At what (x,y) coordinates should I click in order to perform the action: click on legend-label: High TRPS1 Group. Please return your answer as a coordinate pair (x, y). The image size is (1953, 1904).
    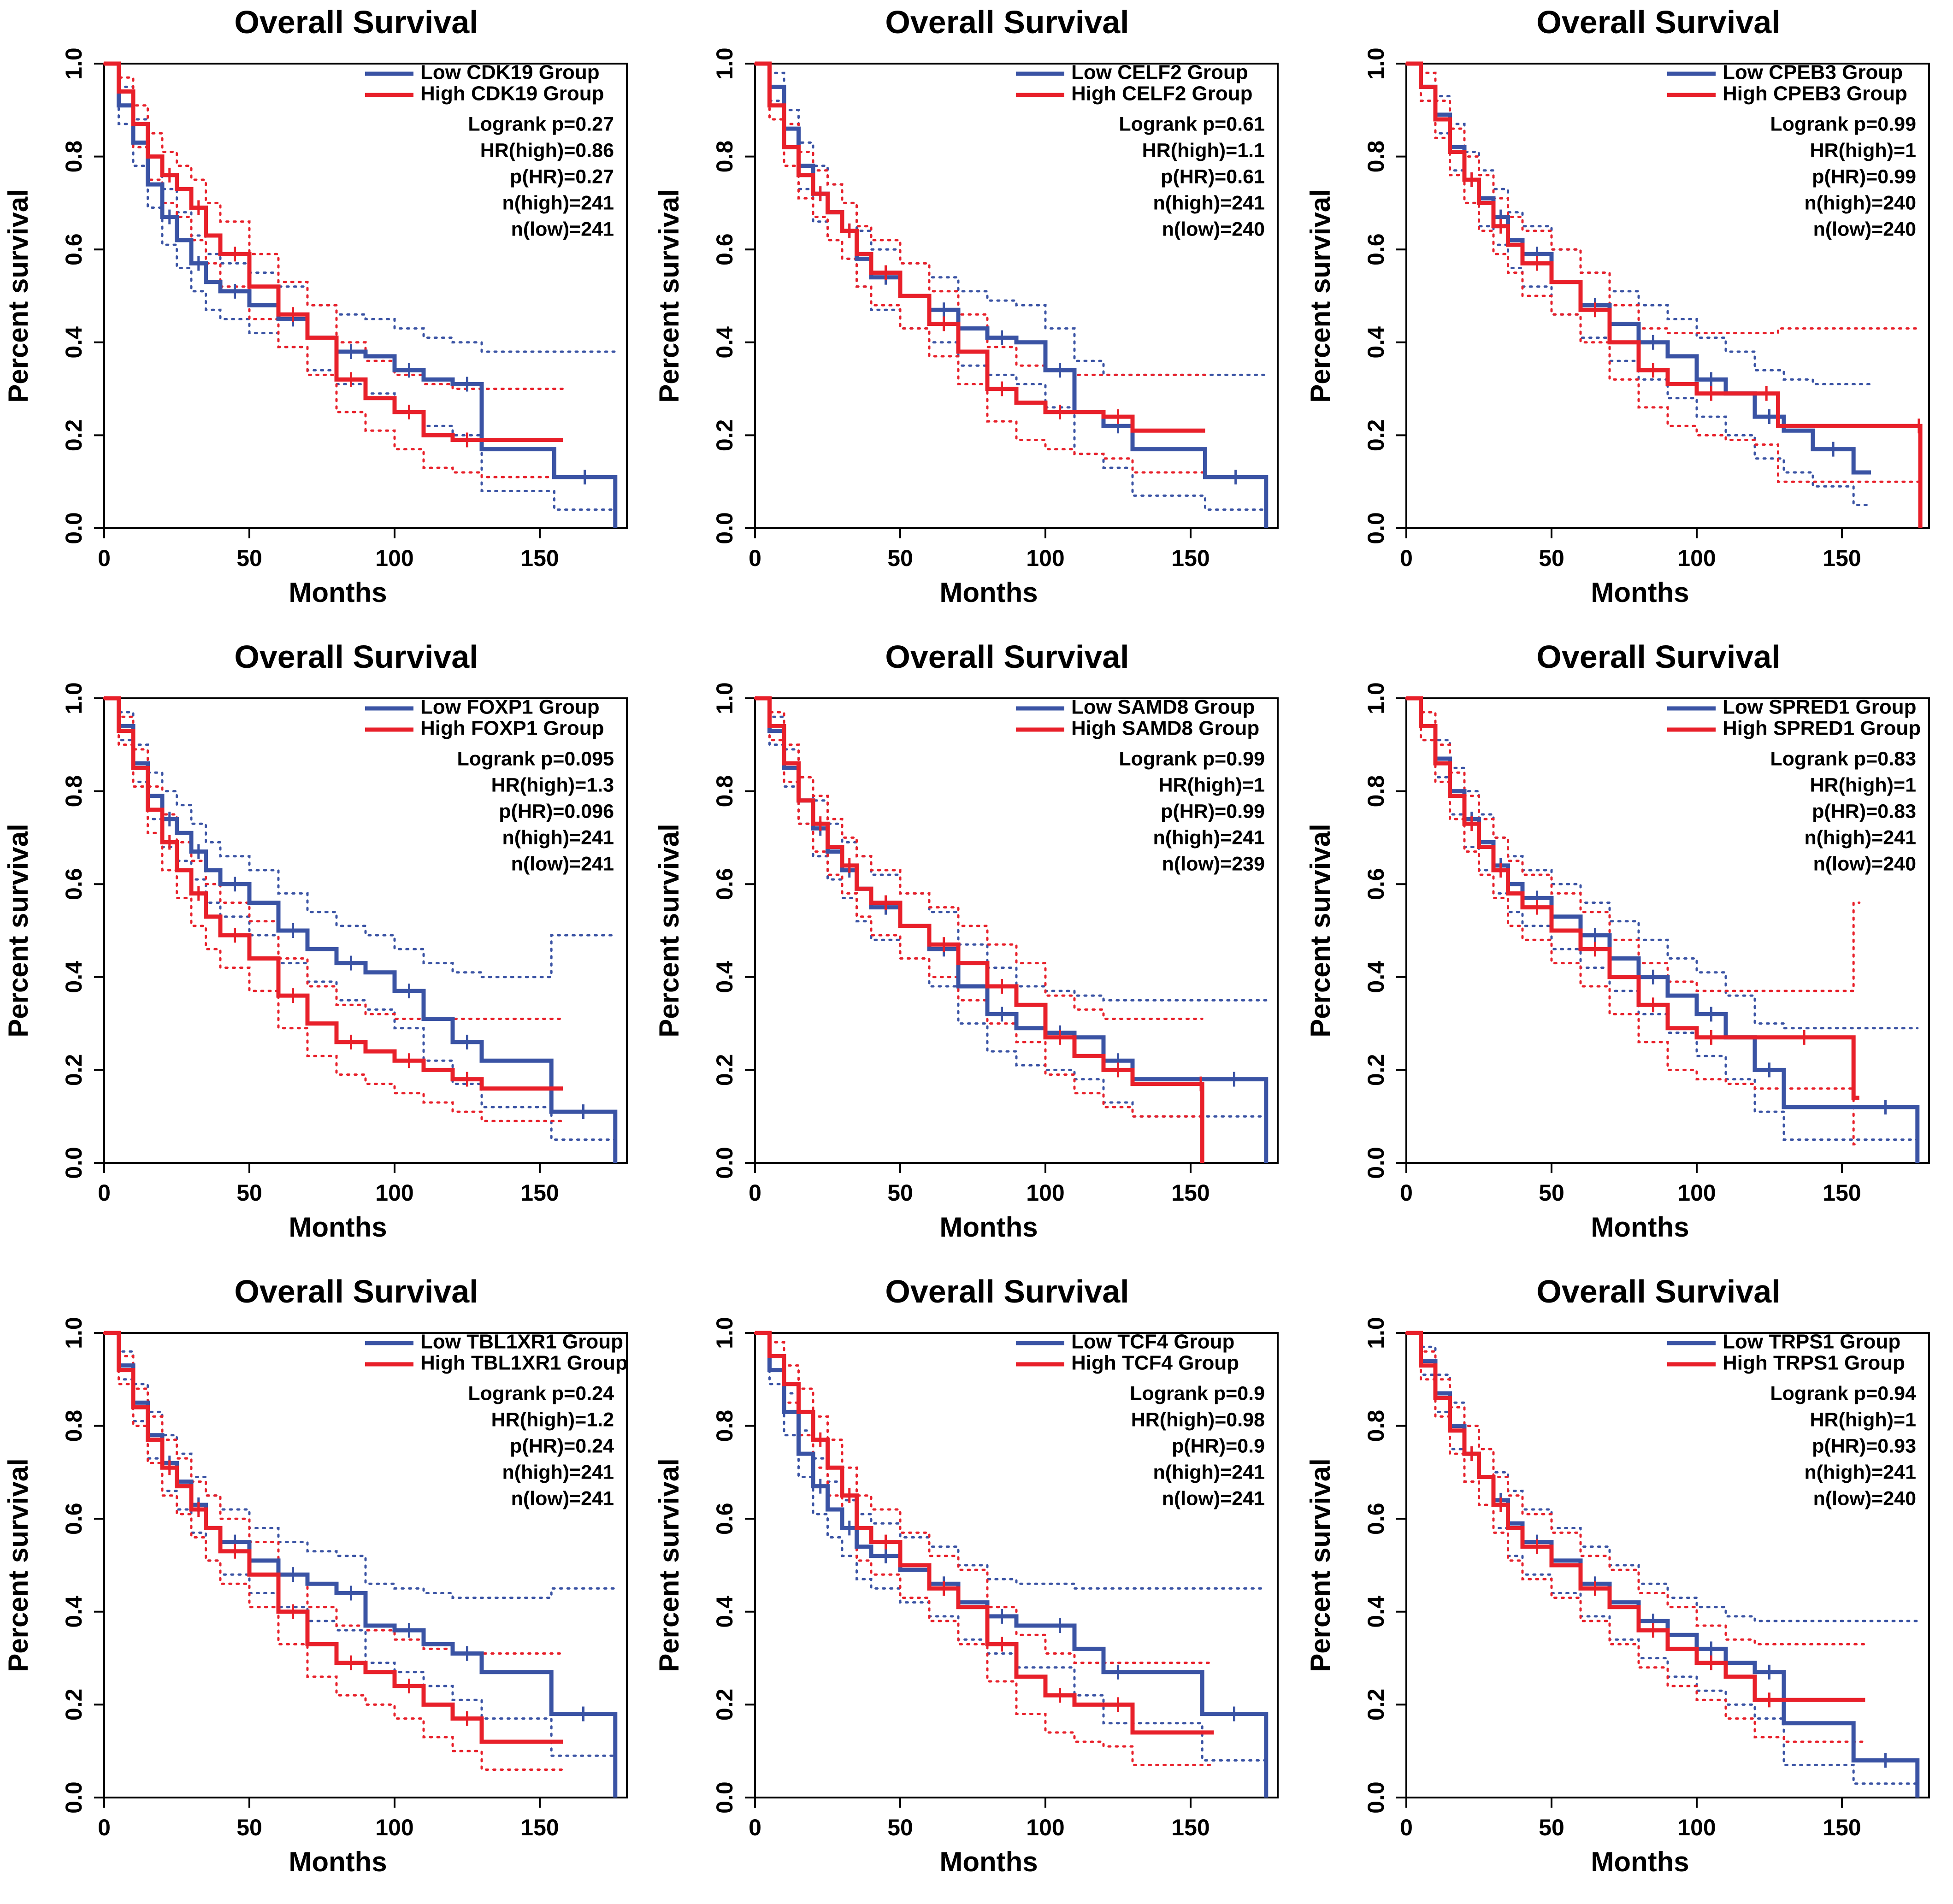
    Looking at the image, I should click on (1814, 1363).